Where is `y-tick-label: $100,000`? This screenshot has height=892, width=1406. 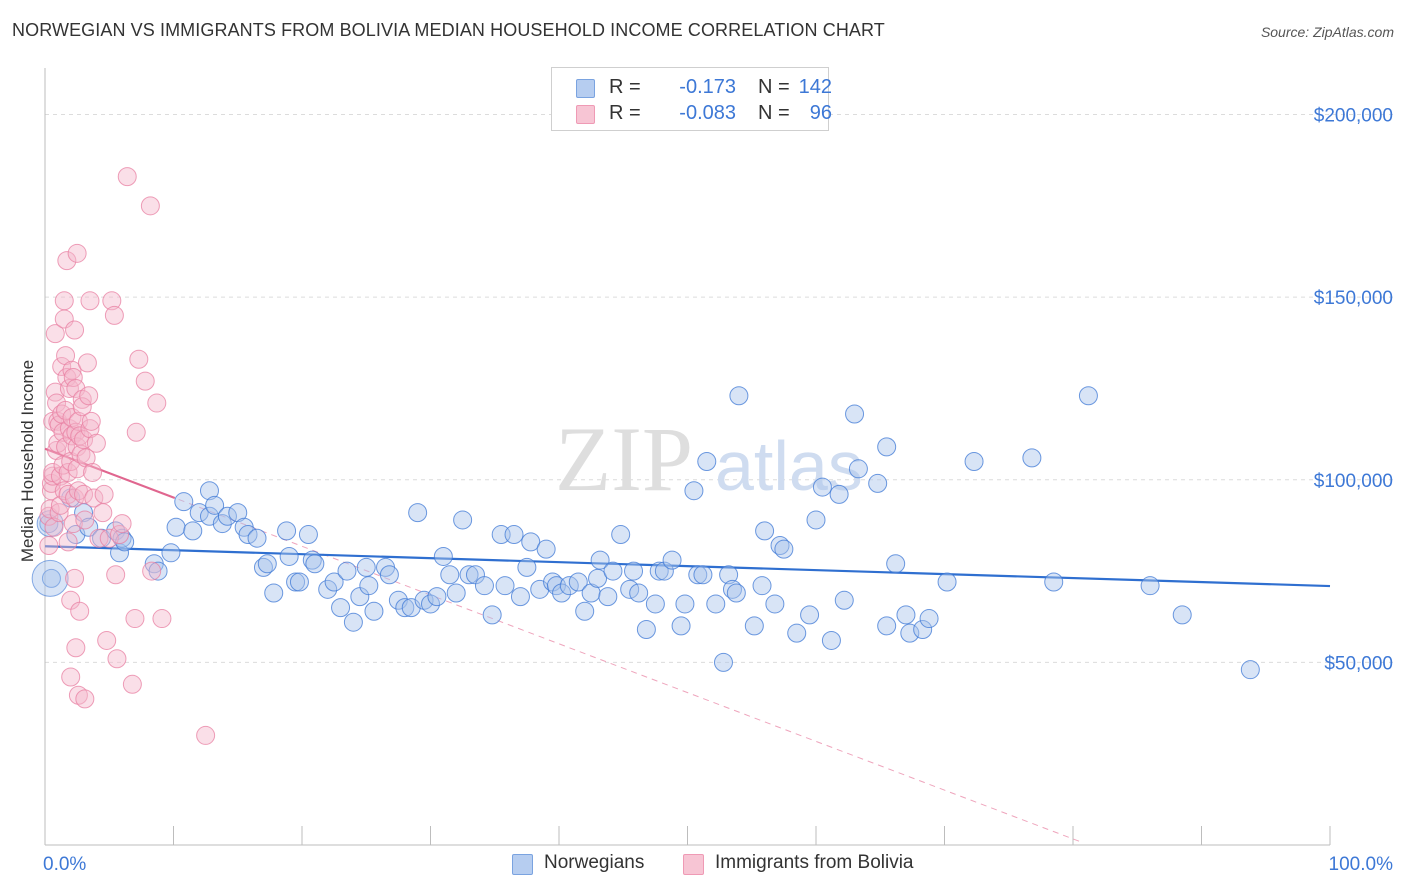 y-tick-label: $100,000 is located at coordinates (1353, 481).